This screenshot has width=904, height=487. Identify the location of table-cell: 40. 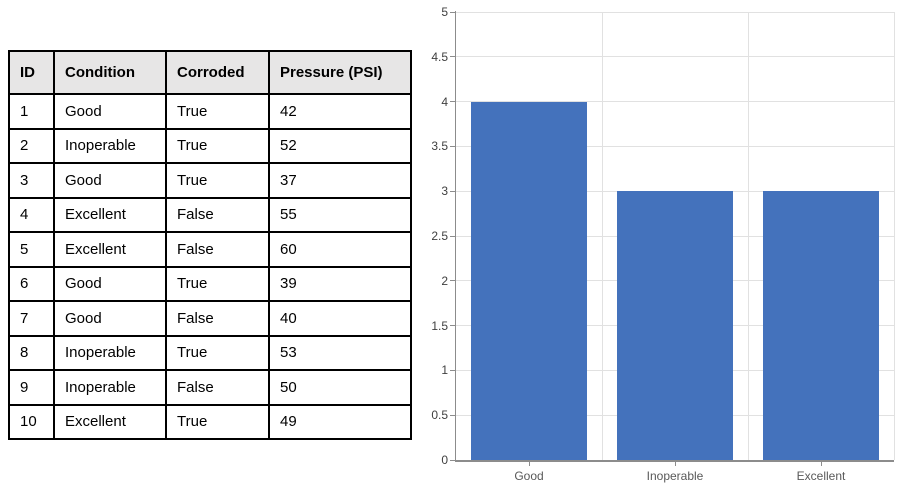
(340, 318).